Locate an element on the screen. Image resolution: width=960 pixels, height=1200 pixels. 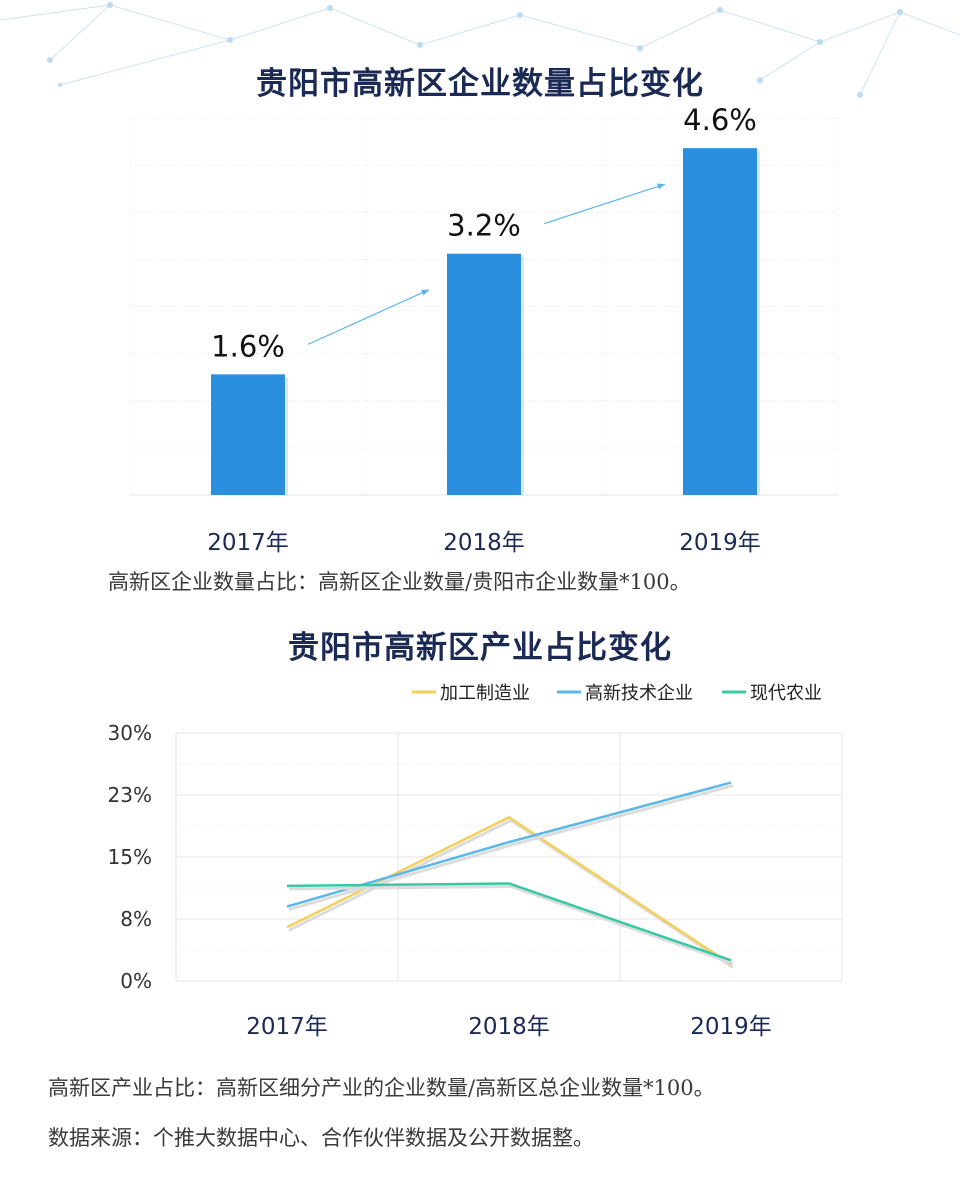
y-tick-label: 8% is located at coordinates (136, 919).